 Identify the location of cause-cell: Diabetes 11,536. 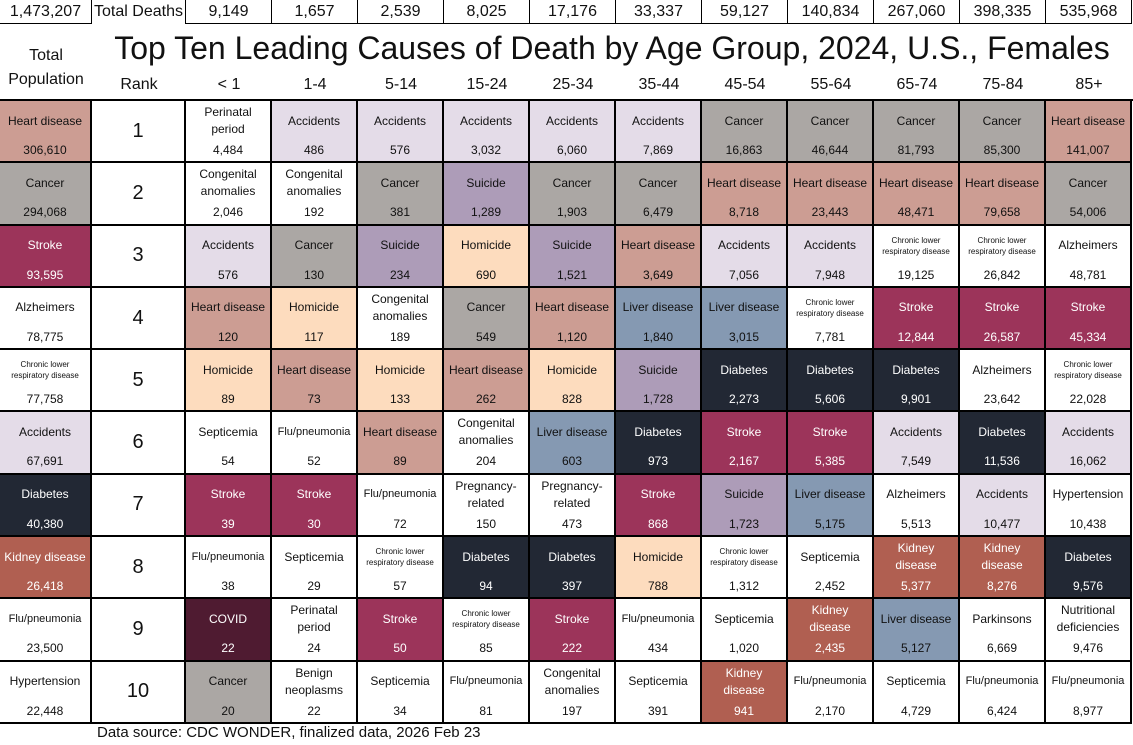
(1003, 443).